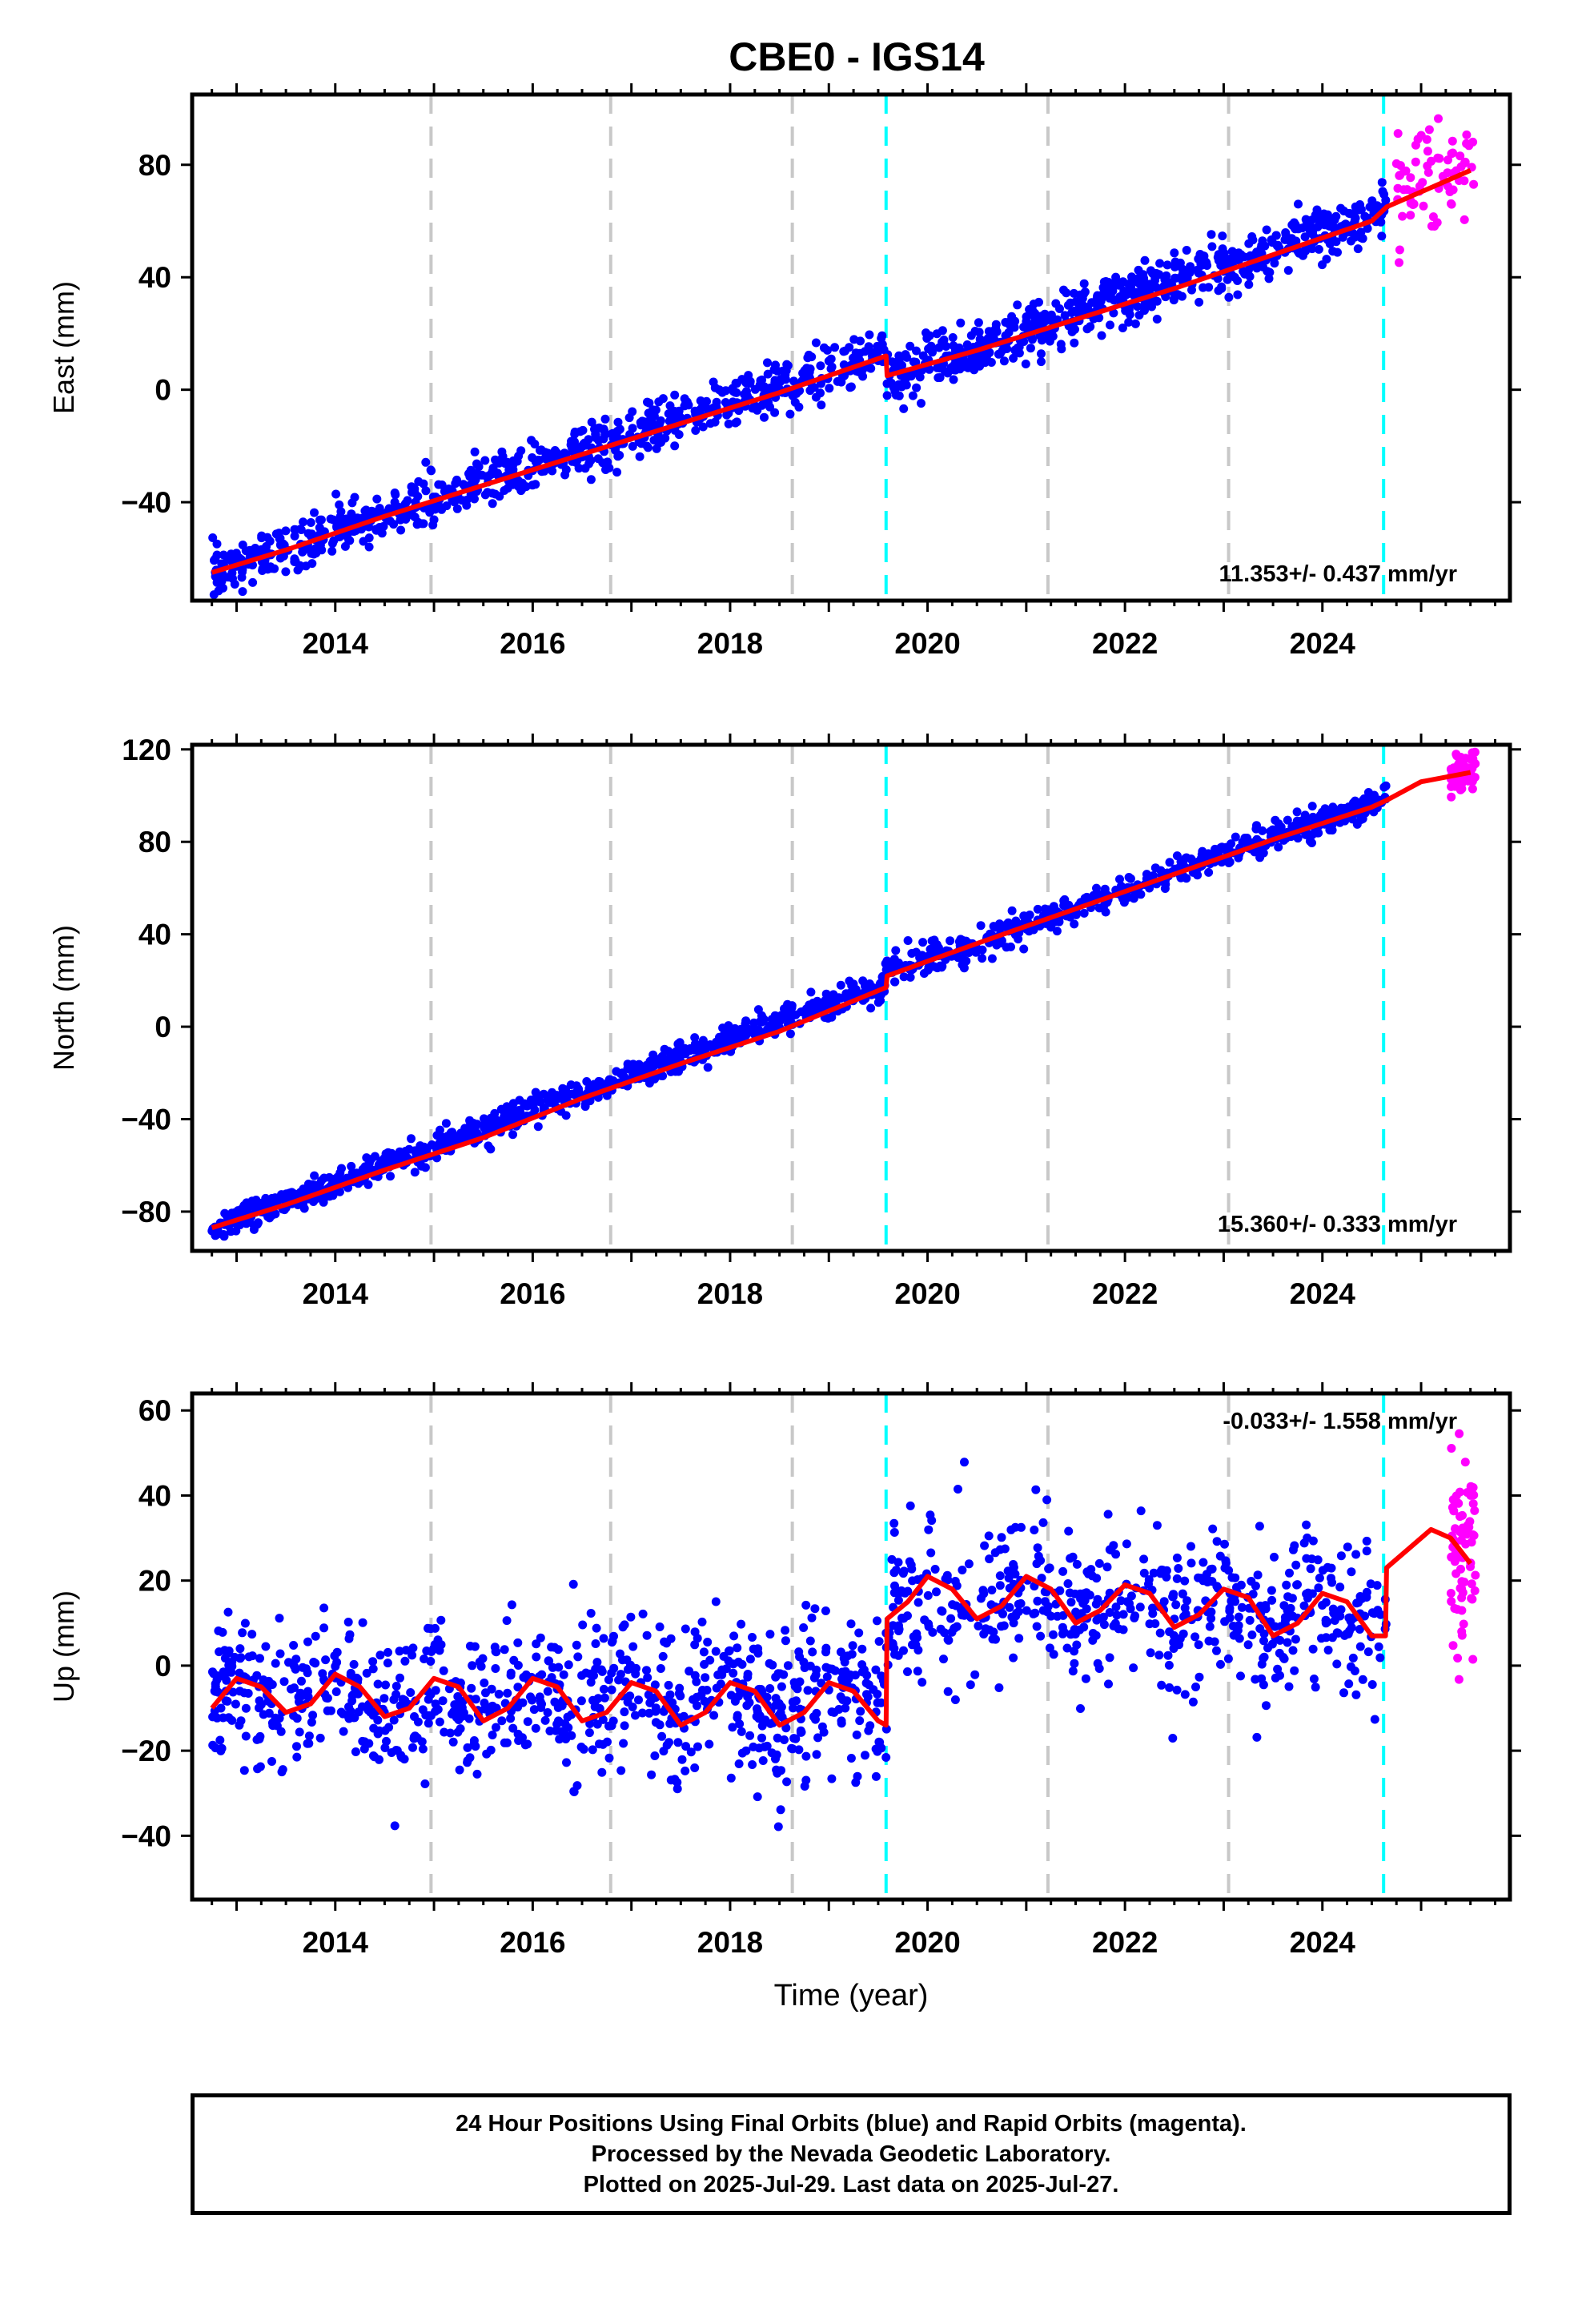 Image resolution: width=1582 pixels, height=2324 pixels. Describe the element at coordinates (730, 1942) in the screenshot. I see `x-tick-label: 2018` at that location.